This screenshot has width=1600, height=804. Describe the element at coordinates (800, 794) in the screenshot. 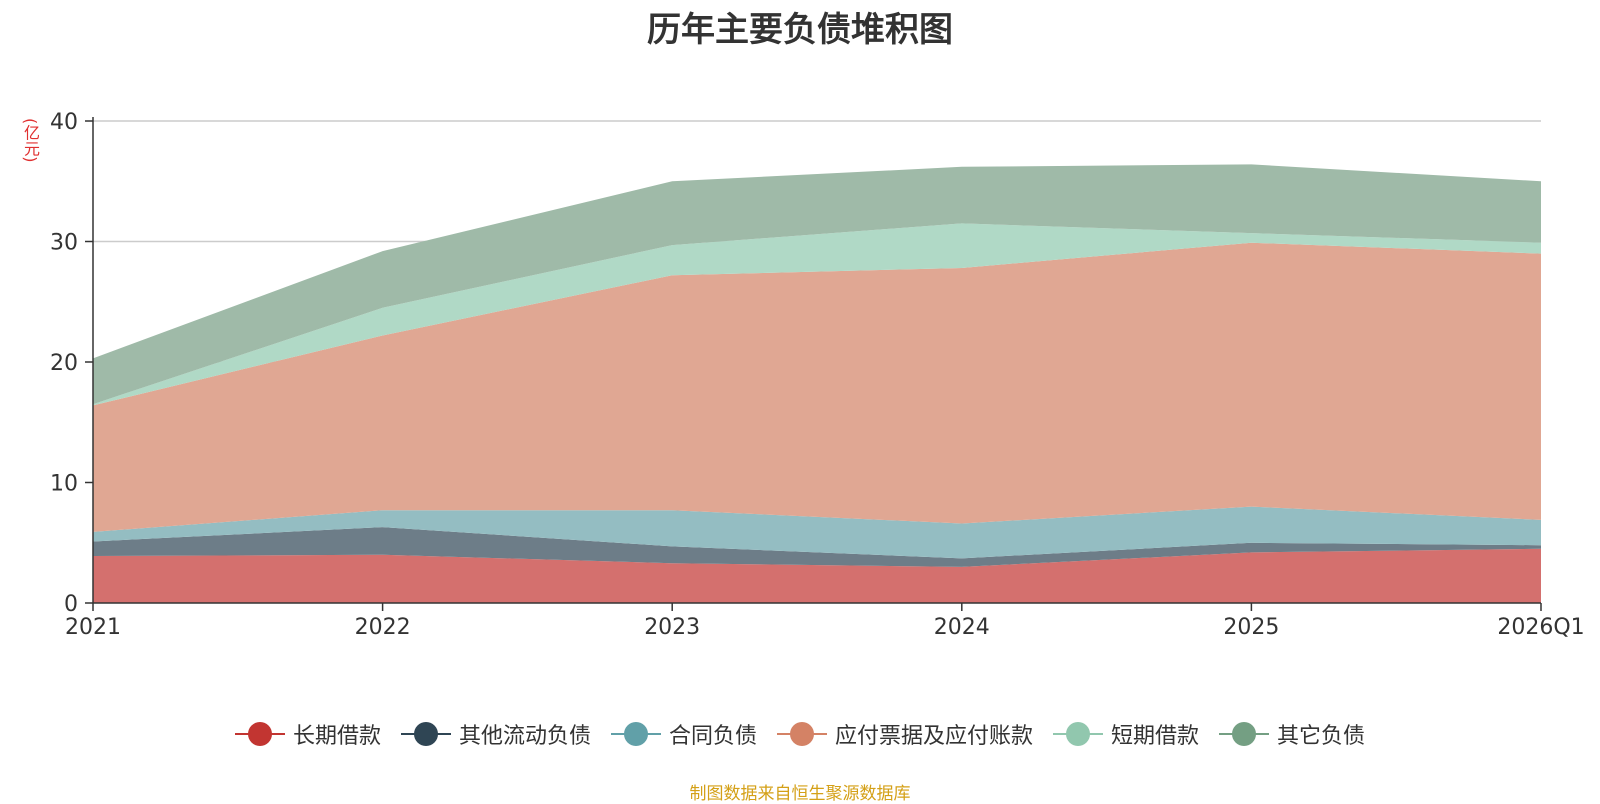

I see `source-note: 制图数据来自恒生聚源数据库` at that location.